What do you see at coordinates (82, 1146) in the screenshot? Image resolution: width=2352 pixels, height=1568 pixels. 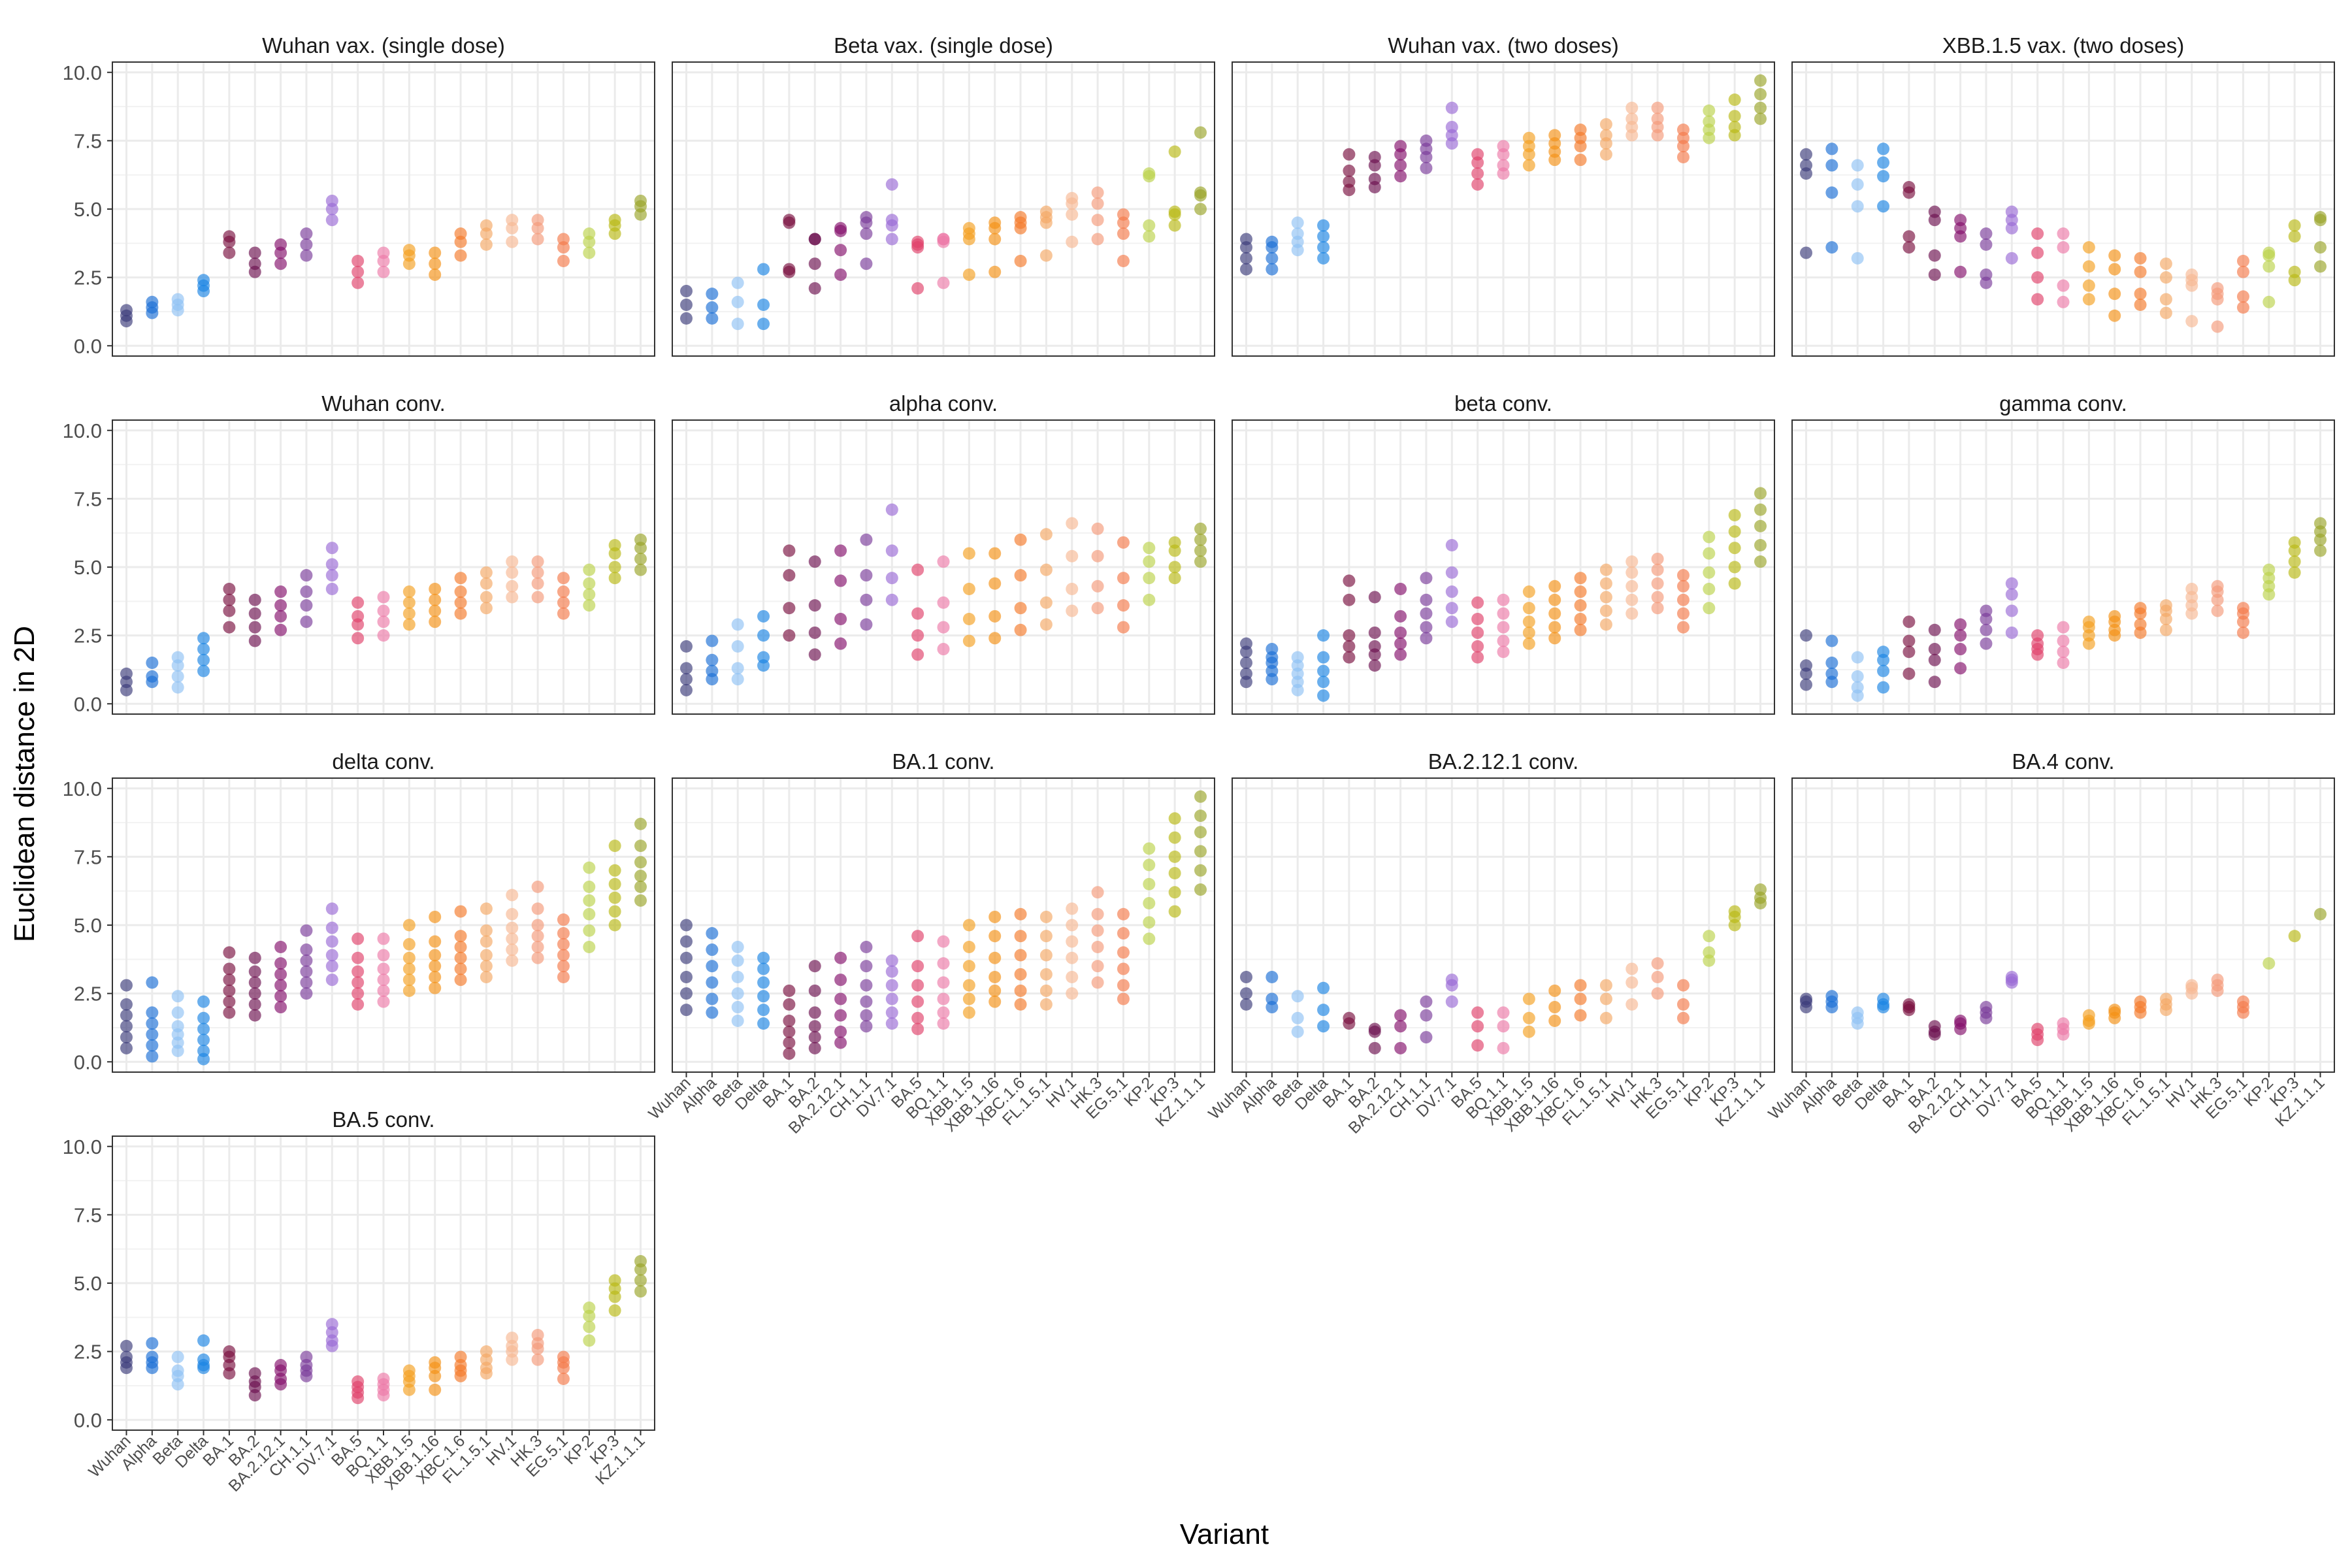 I see `y-tick-label: 10.0` at bounding box center [82, 1146].